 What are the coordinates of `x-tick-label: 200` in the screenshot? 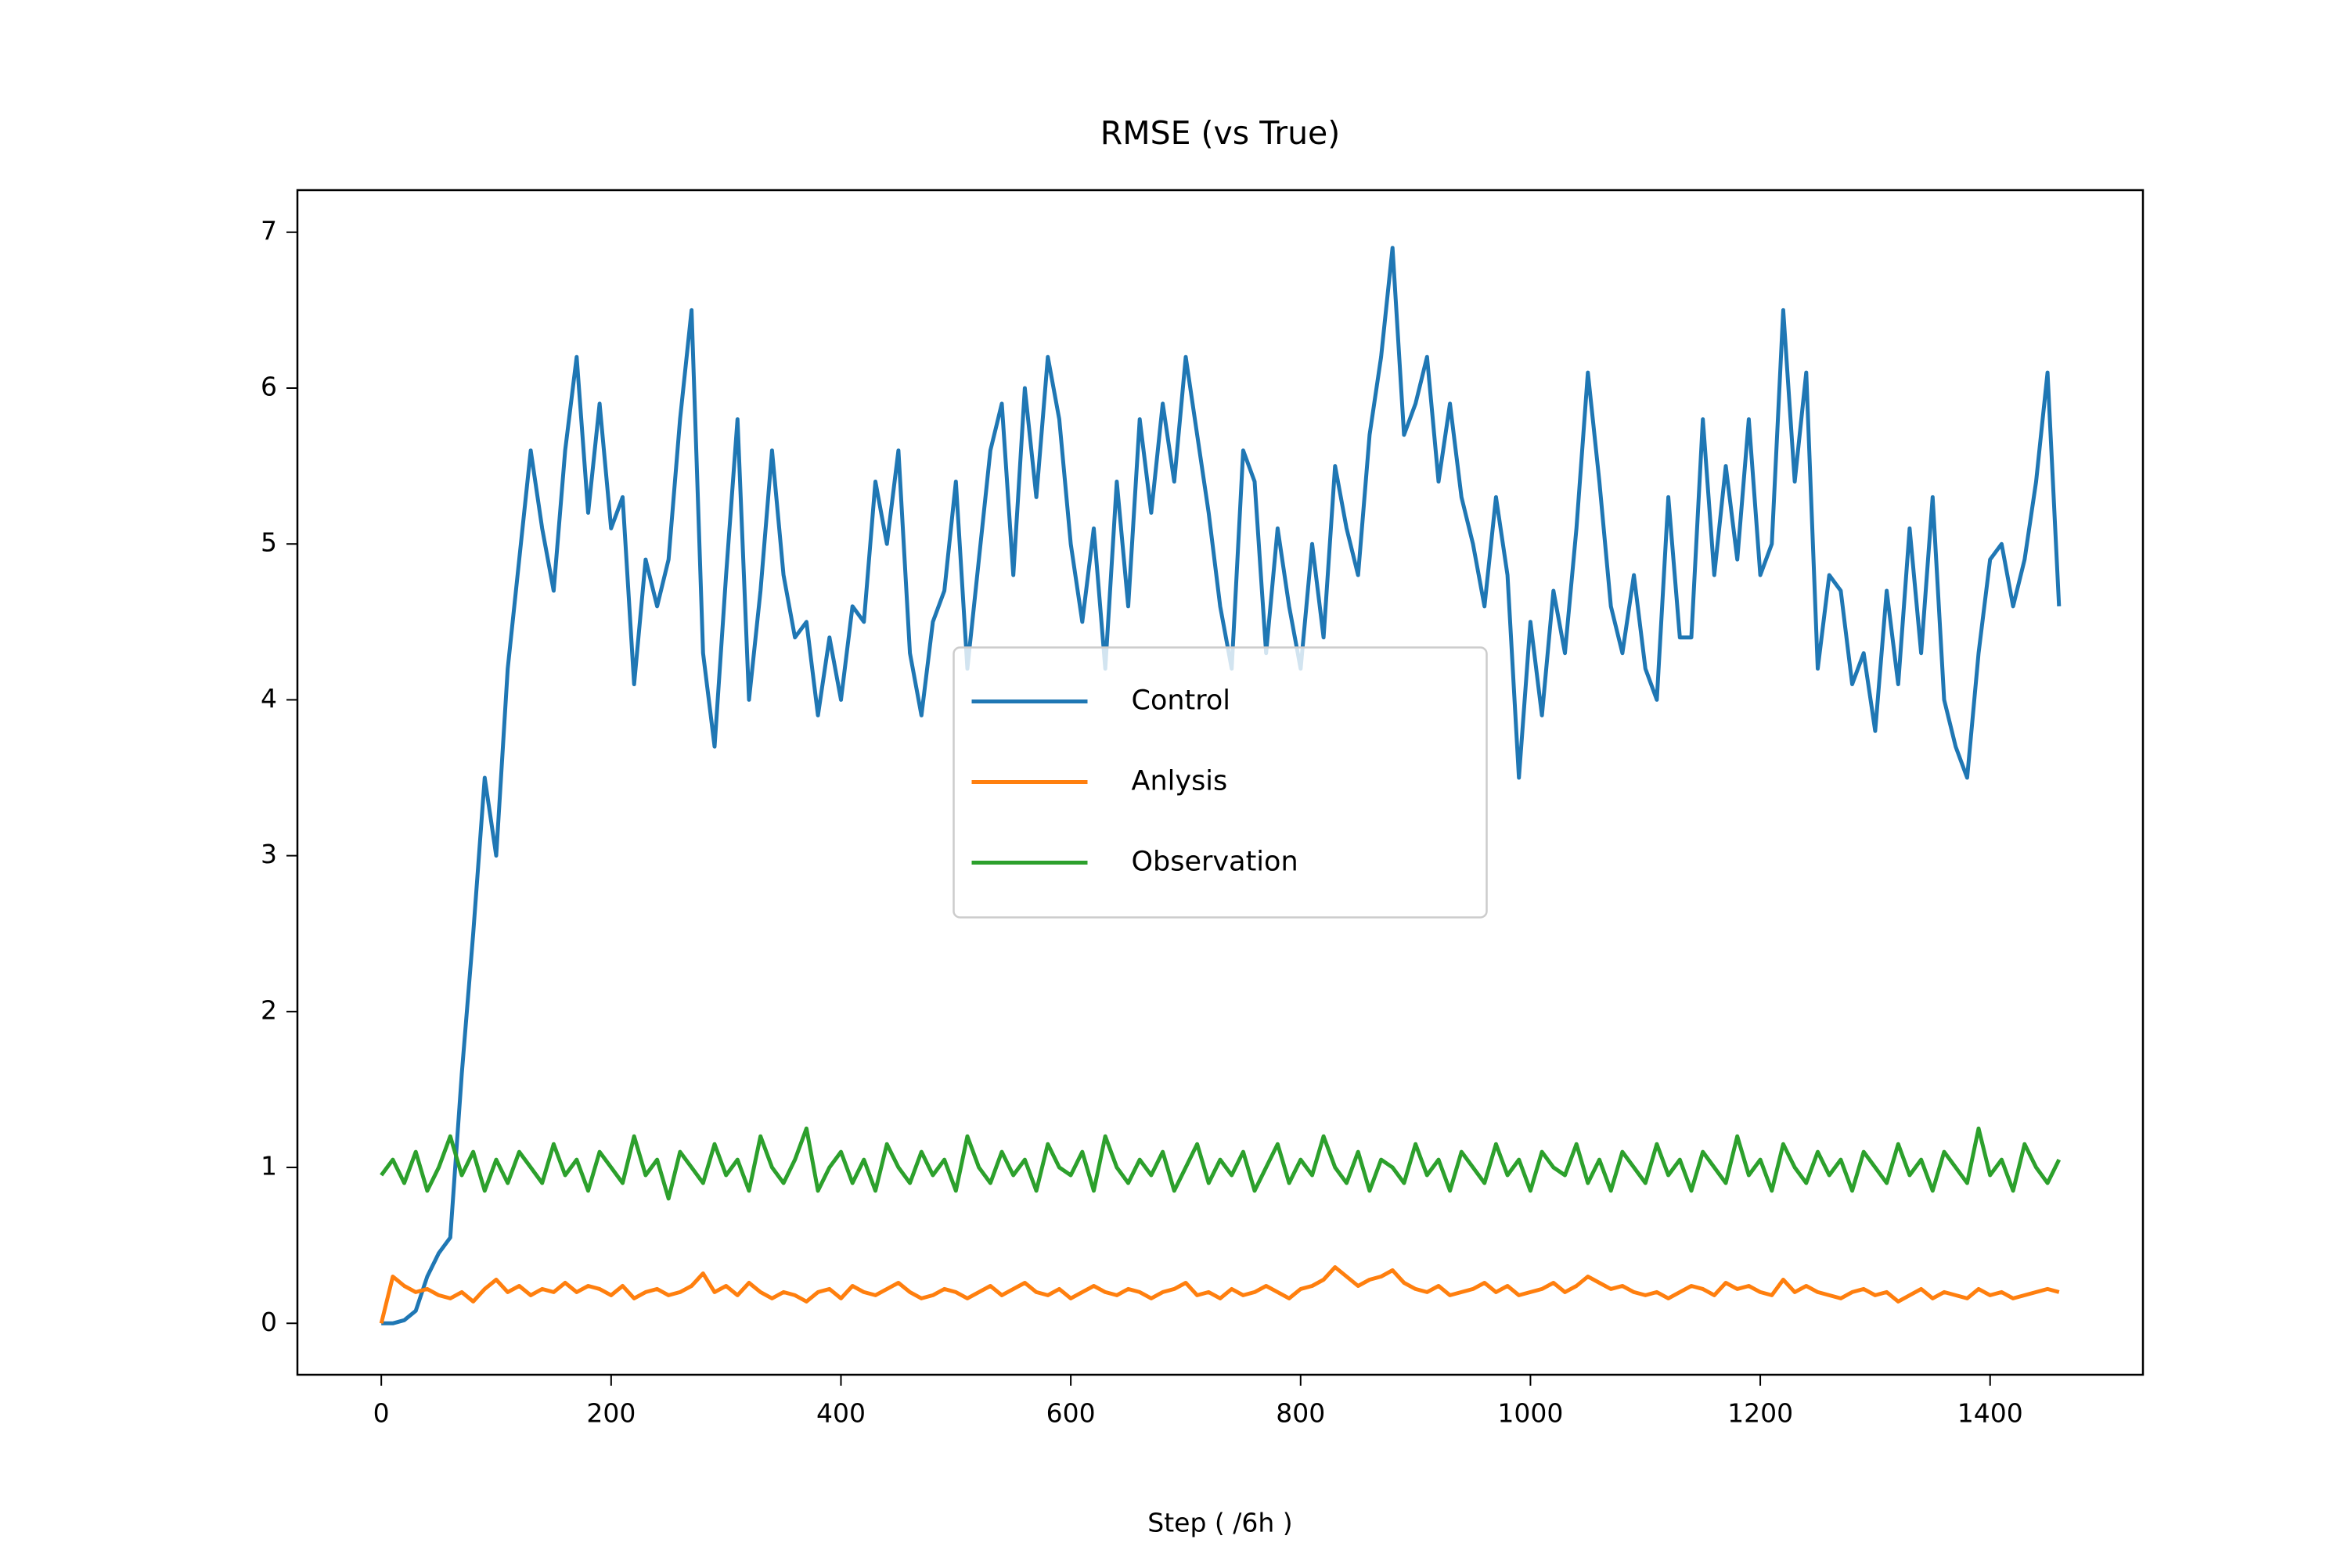 It's located at (611, 1413).